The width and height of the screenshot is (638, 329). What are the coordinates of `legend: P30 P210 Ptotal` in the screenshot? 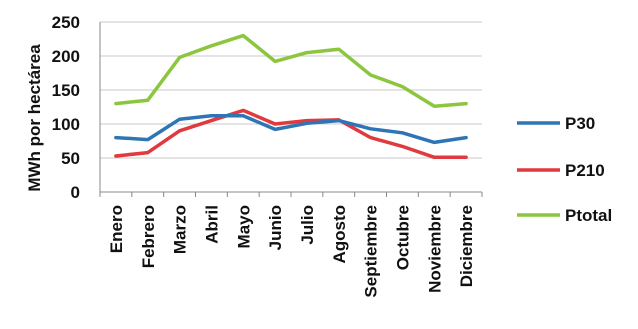 It's located at (564, 169).